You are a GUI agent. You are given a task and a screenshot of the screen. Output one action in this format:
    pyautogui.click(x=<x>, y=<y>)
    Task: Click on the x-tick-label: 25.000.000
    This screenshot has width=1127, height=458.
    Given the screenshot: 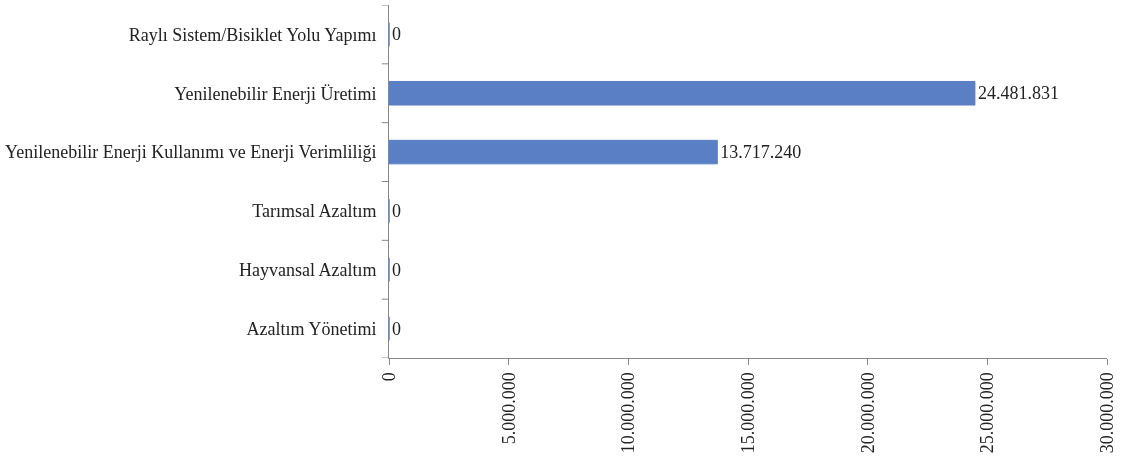 What is the action you would take?
    pyautogui.click(x=987, y=413)
    